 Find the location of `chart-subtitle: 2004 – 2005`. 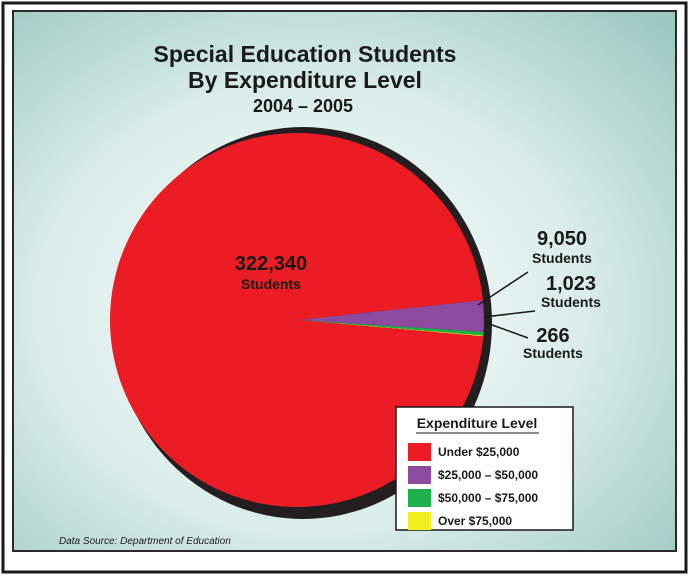

chart-subtitle: 2004 – 2005 is located at coordinates (303, 106).